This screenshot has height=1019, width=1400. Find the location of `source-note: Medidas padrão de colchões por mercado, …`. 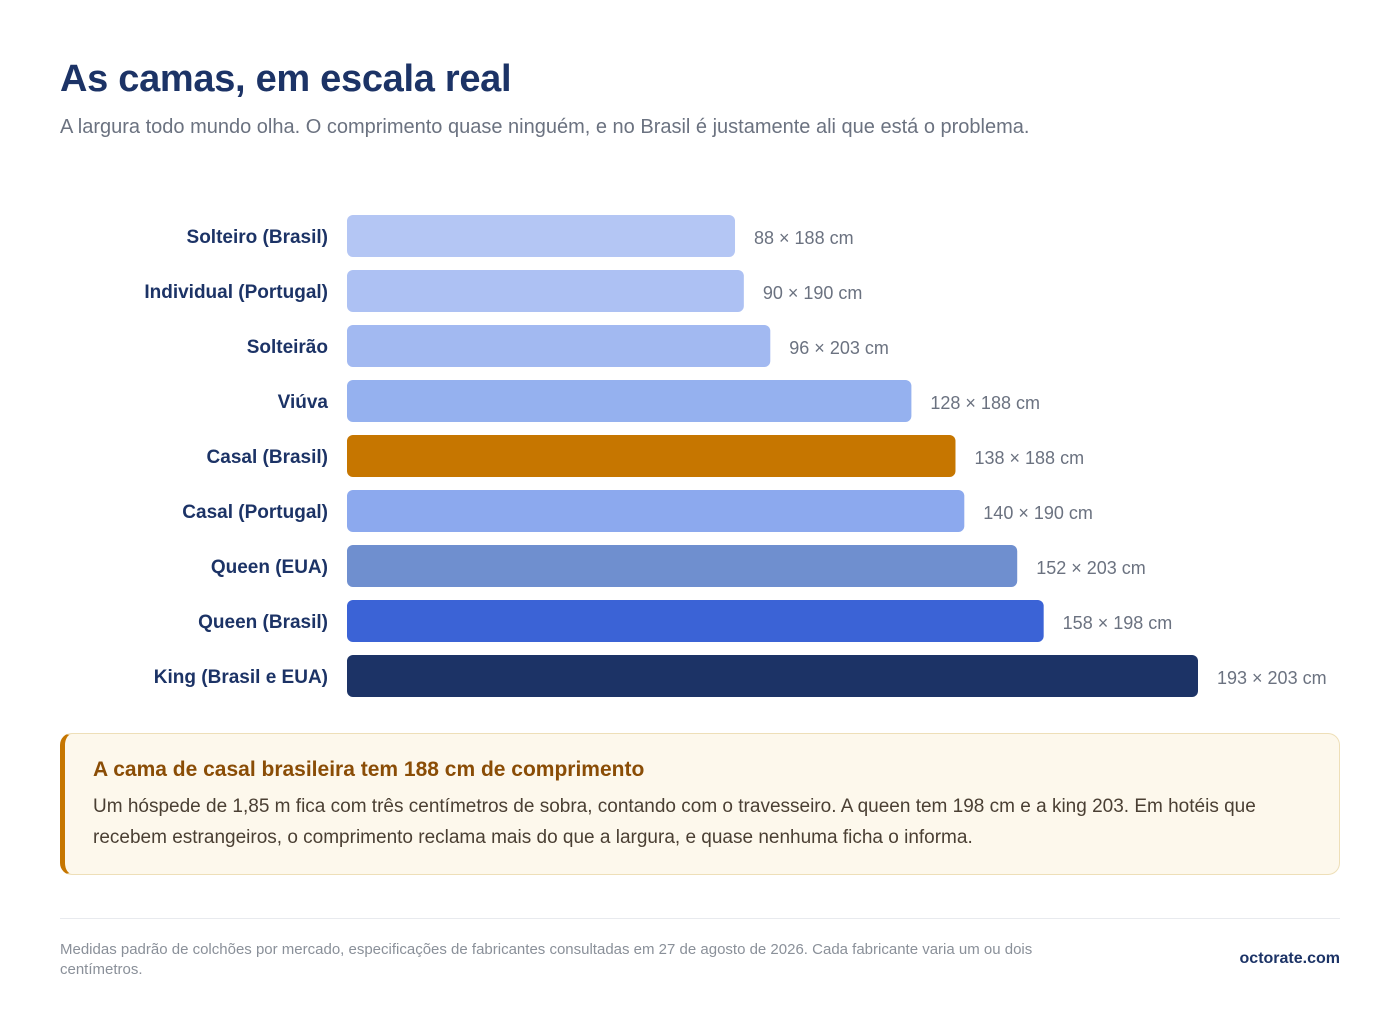

source-note: Medidas padrão de colchões por mercado, … is located at coordinates (546, 959).